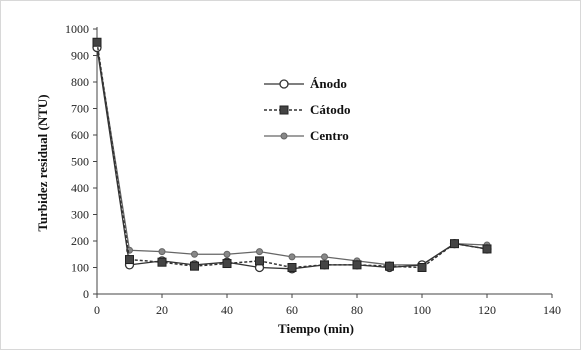 This screenshot has height=350, width=581. I want to click on y-axis-title: Turbidez residual (NTU), so click(42, 162).